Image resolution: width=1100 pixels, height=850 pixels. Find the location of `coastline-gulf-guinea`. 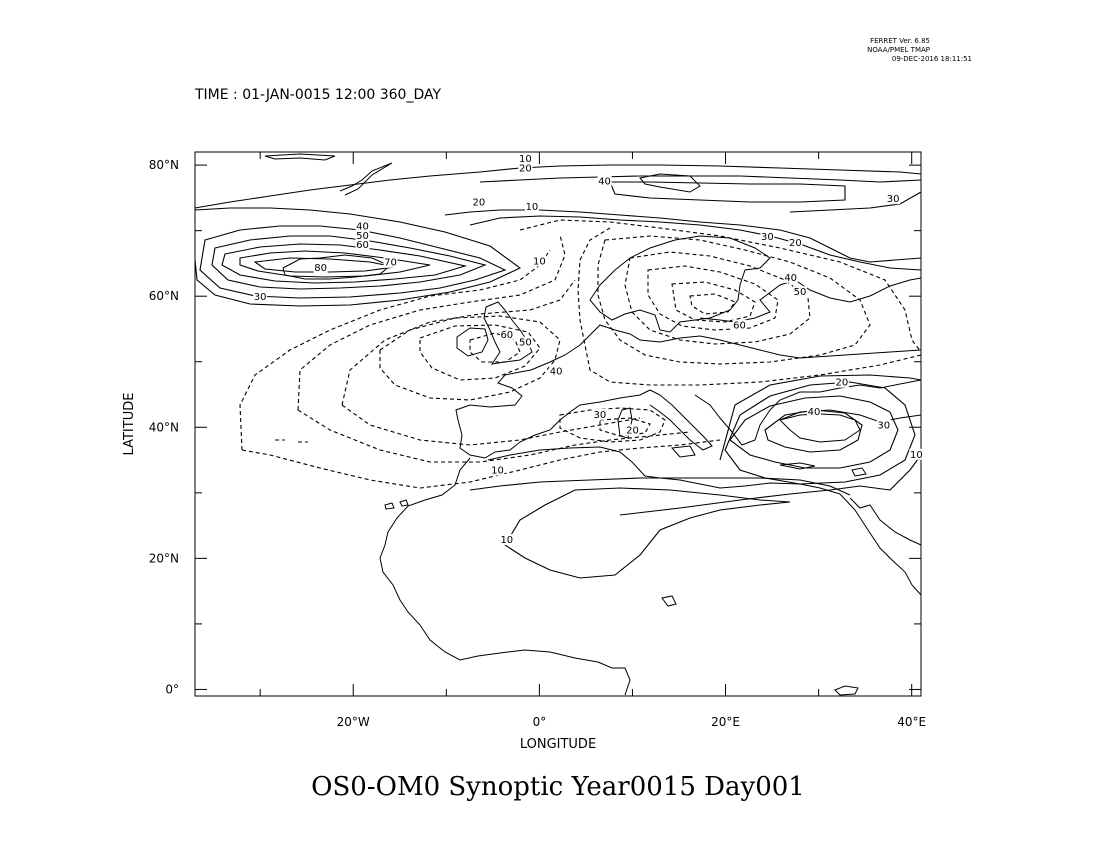

coastline-gulf-guinea is located at coordinates (846, 690).